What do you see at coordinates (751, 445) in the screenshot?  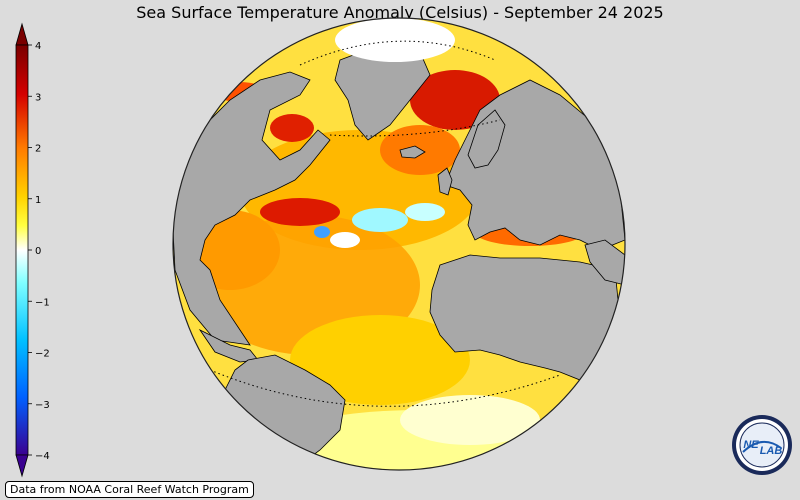 I see `logo-text-left: NE` at bounding box center [751, 445].